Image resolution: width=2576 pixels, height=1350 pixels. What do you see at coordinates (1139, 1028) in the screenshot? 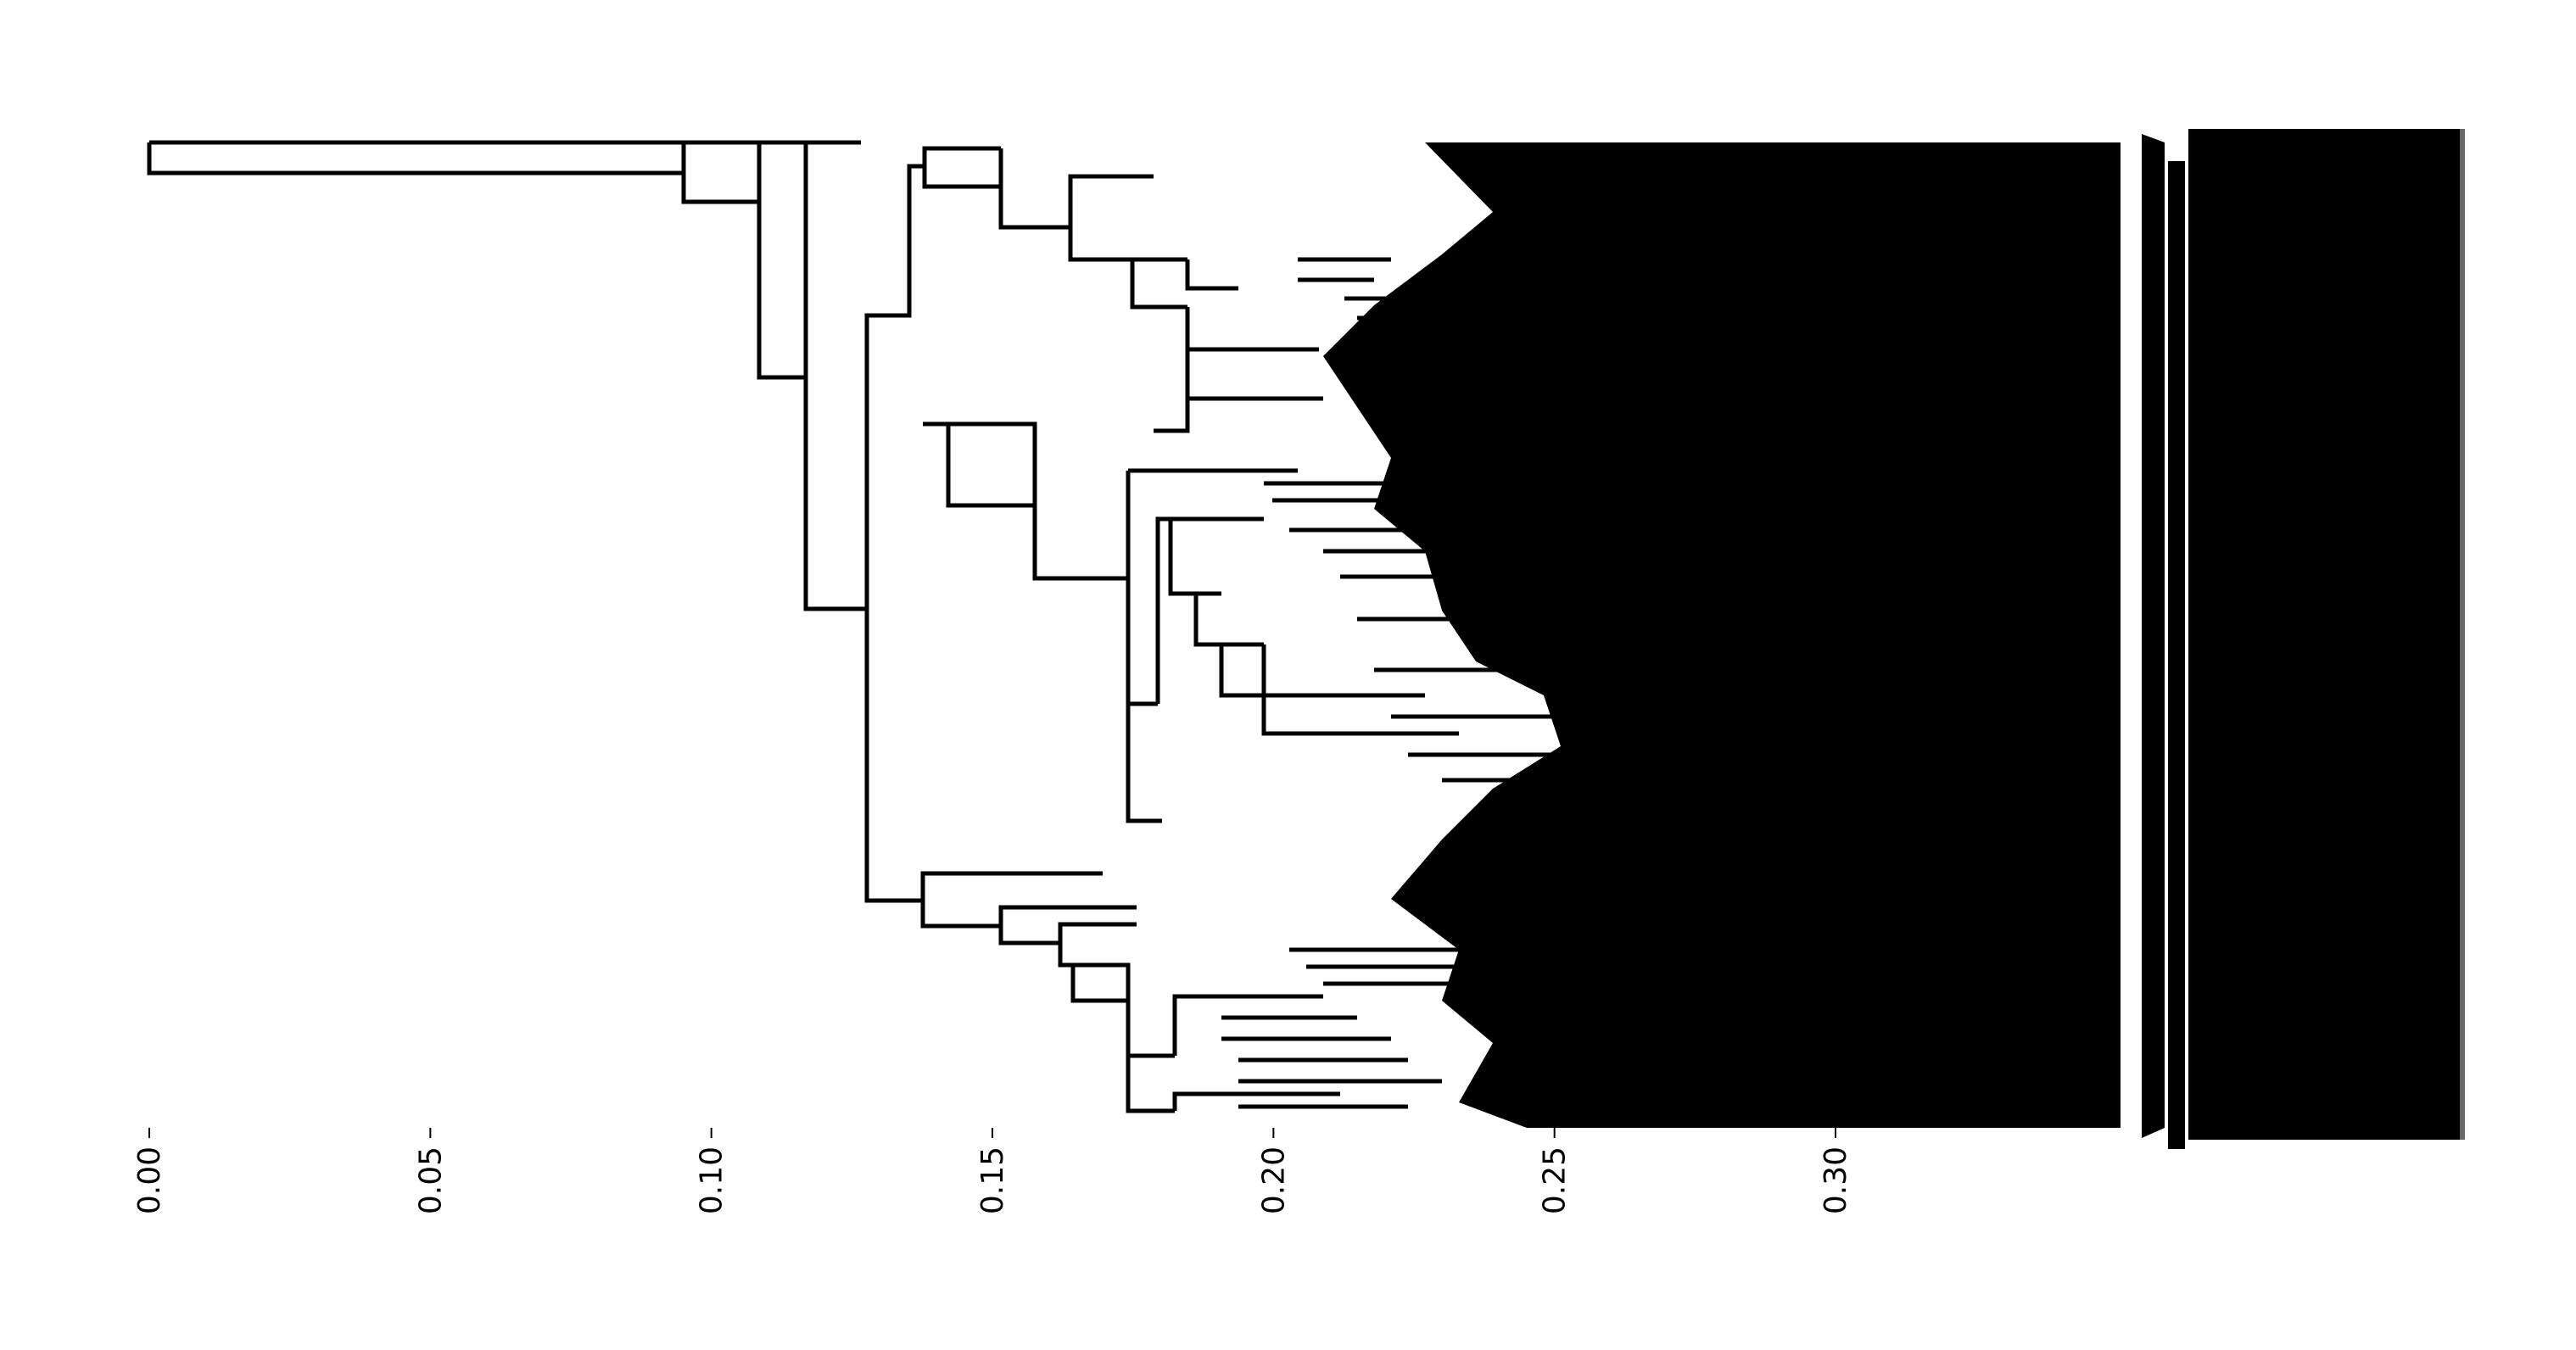
I see `clade-lower-sub` at bounding box center [1139, 1028].